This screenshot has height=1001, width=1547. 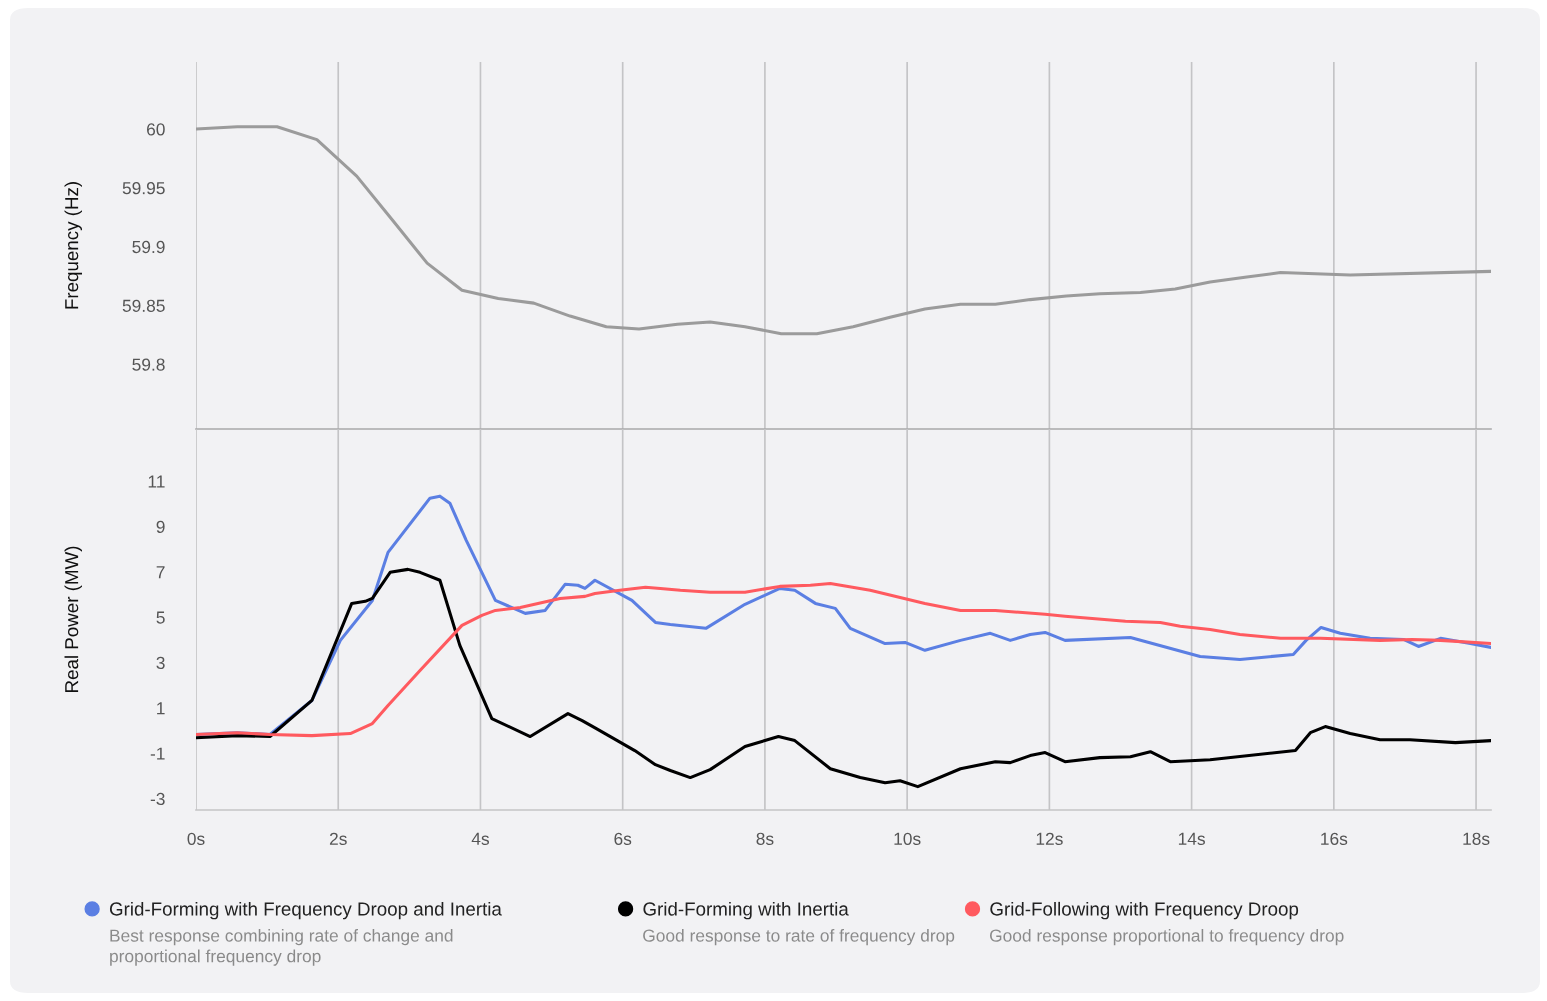 I want to click on y-tick-label: 5, so click(x=160, y=617).